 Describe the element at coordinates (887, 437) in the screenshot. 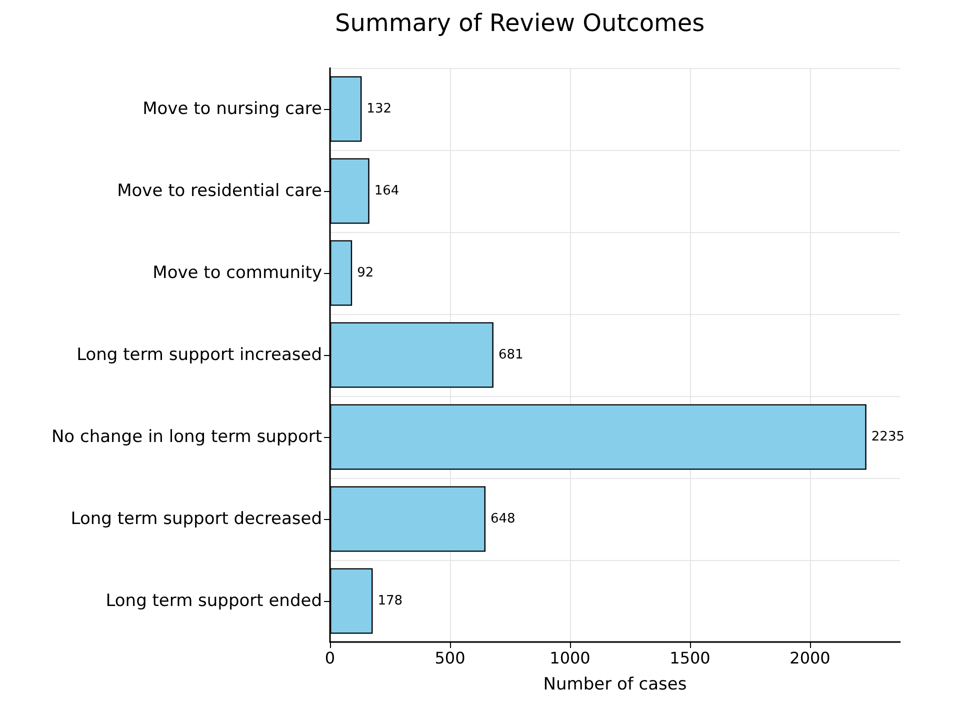

I see `data-label: 2235` at that location.